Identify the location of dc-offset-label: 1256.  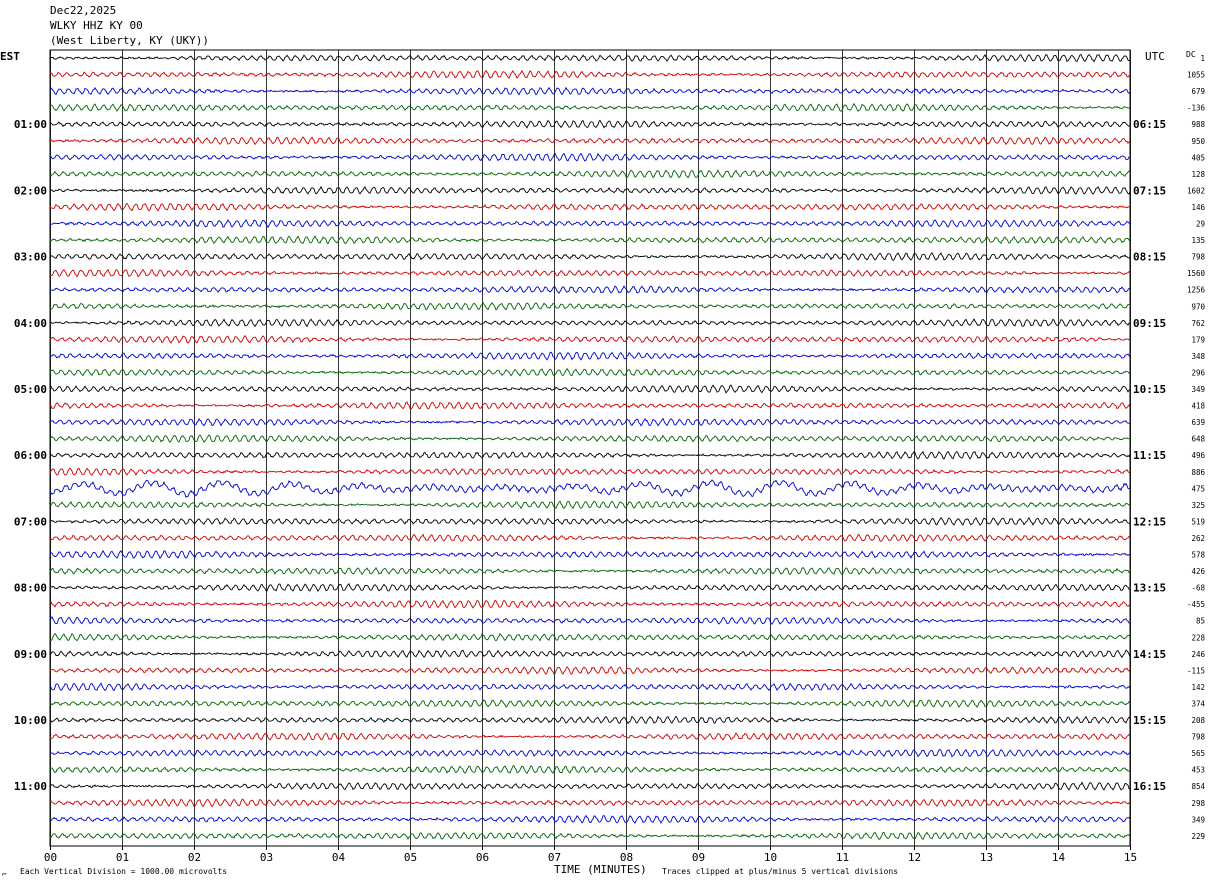
(1196, 290).